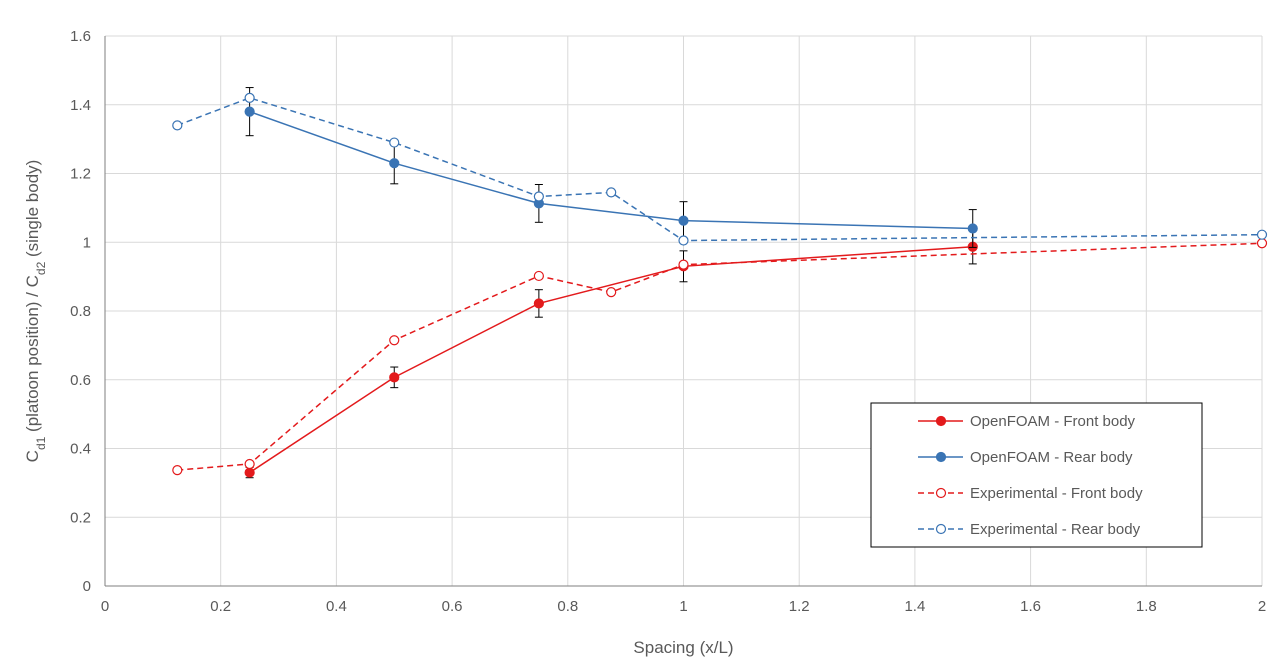 This screenshot has height=663, width=1282. I want to click on x-tick-label: 1.6, so click(1030, 606).